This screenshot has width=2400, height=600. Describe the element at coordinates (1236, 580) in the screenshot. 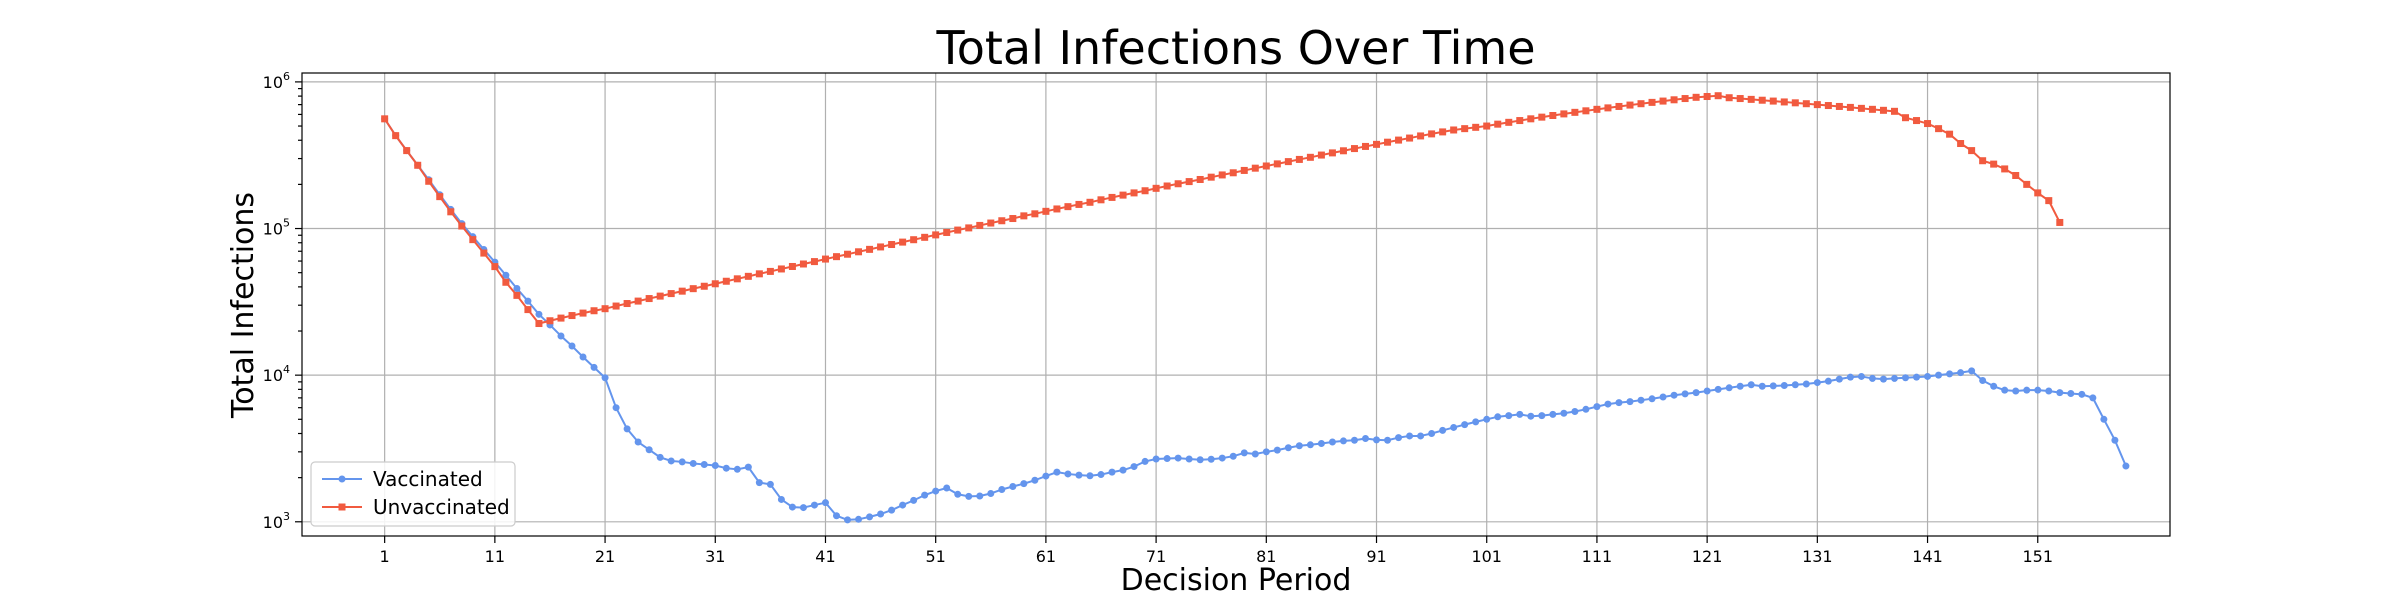

I see `x-axis-label: Decision Period` at that location.